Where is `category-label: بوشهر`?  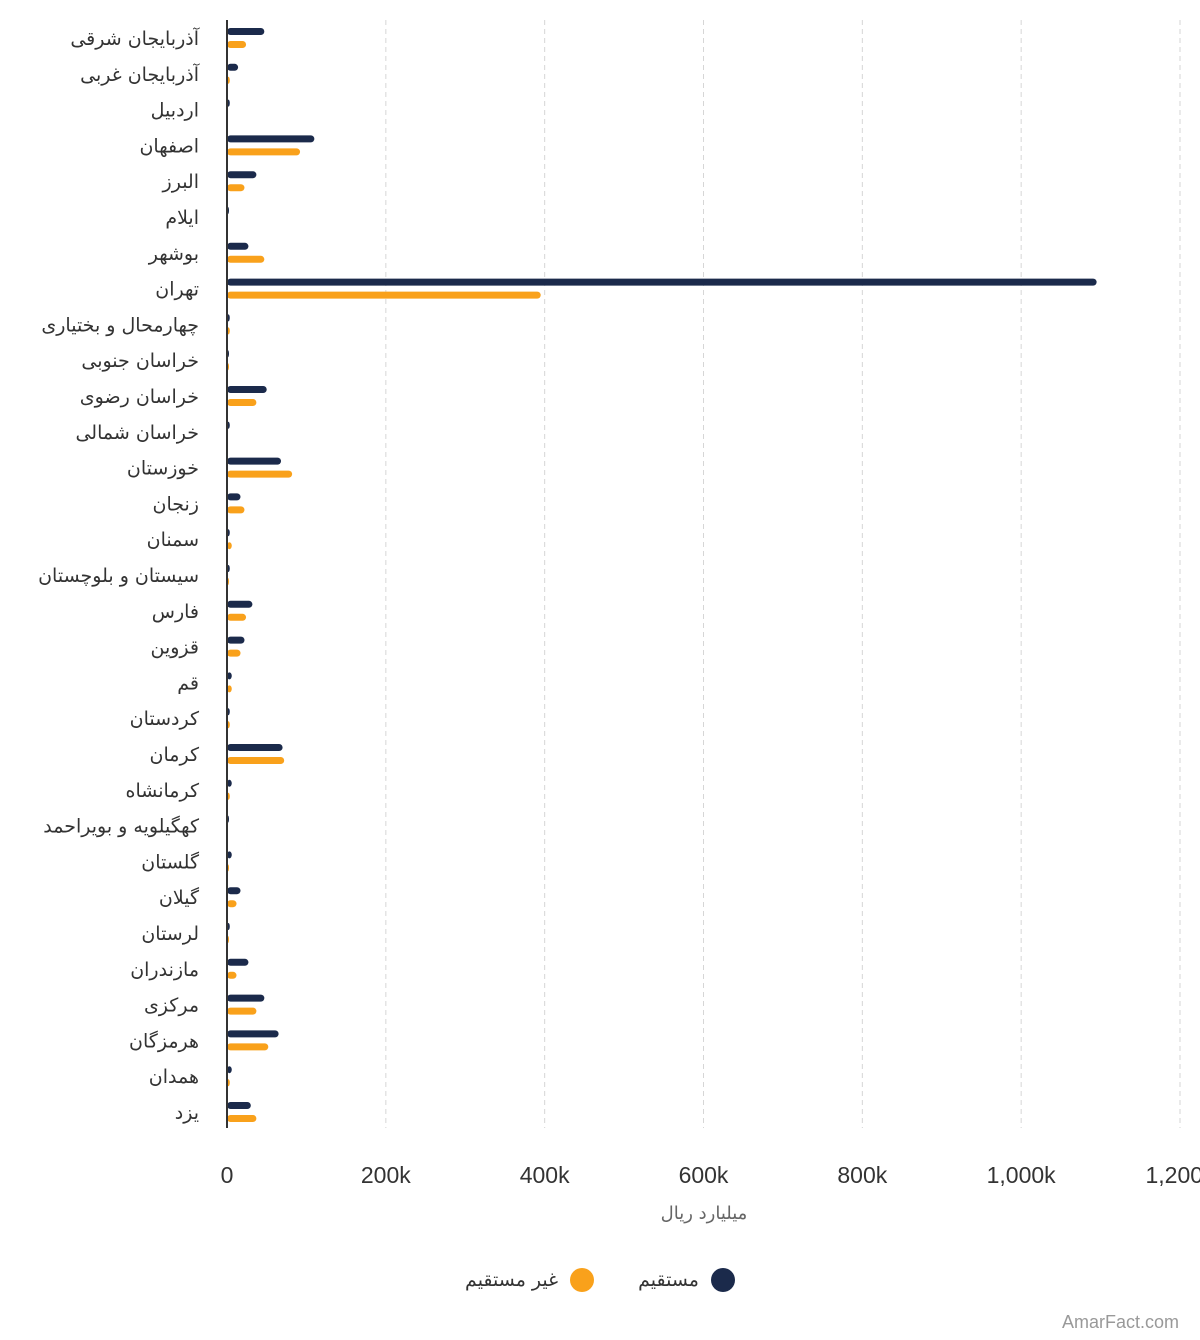
category-label: بوشهر is located at coordinates (173, 254).